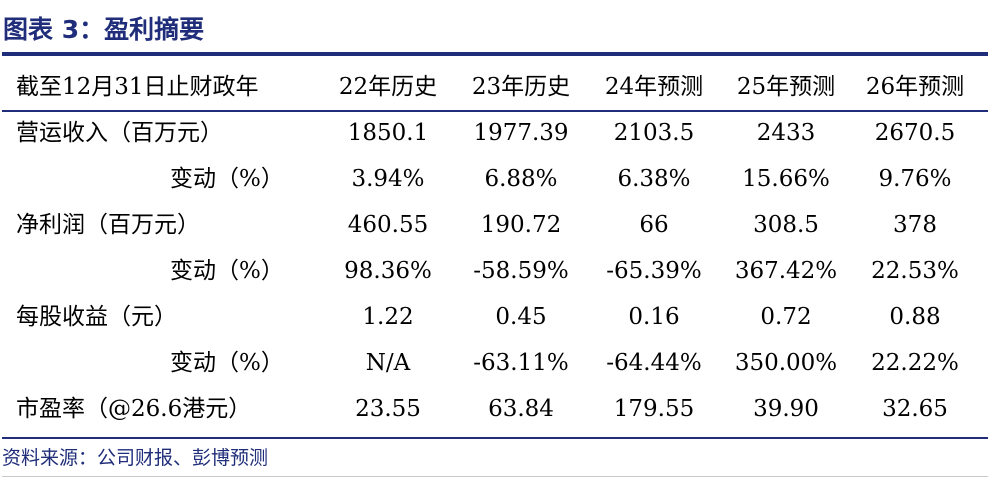 Image resolution: width=990 pixels, height=486 pixels. What do you see at coordinates (654, 179) in the screenshot?
I see `table-cell: 6.38%` at bounding box center [654, 179].